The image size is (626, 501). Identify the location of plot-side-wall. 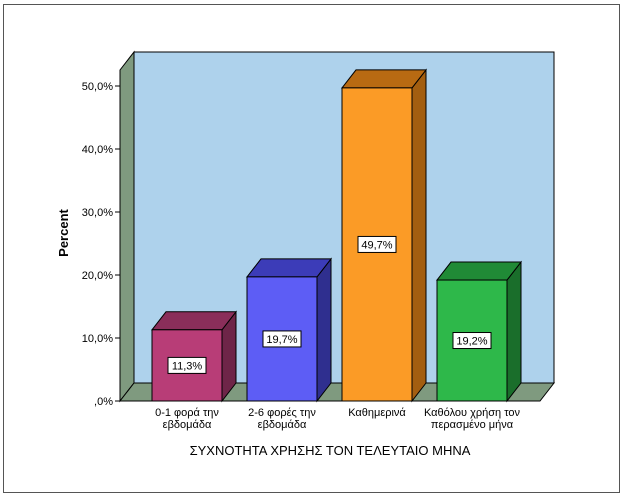
(127, 226).